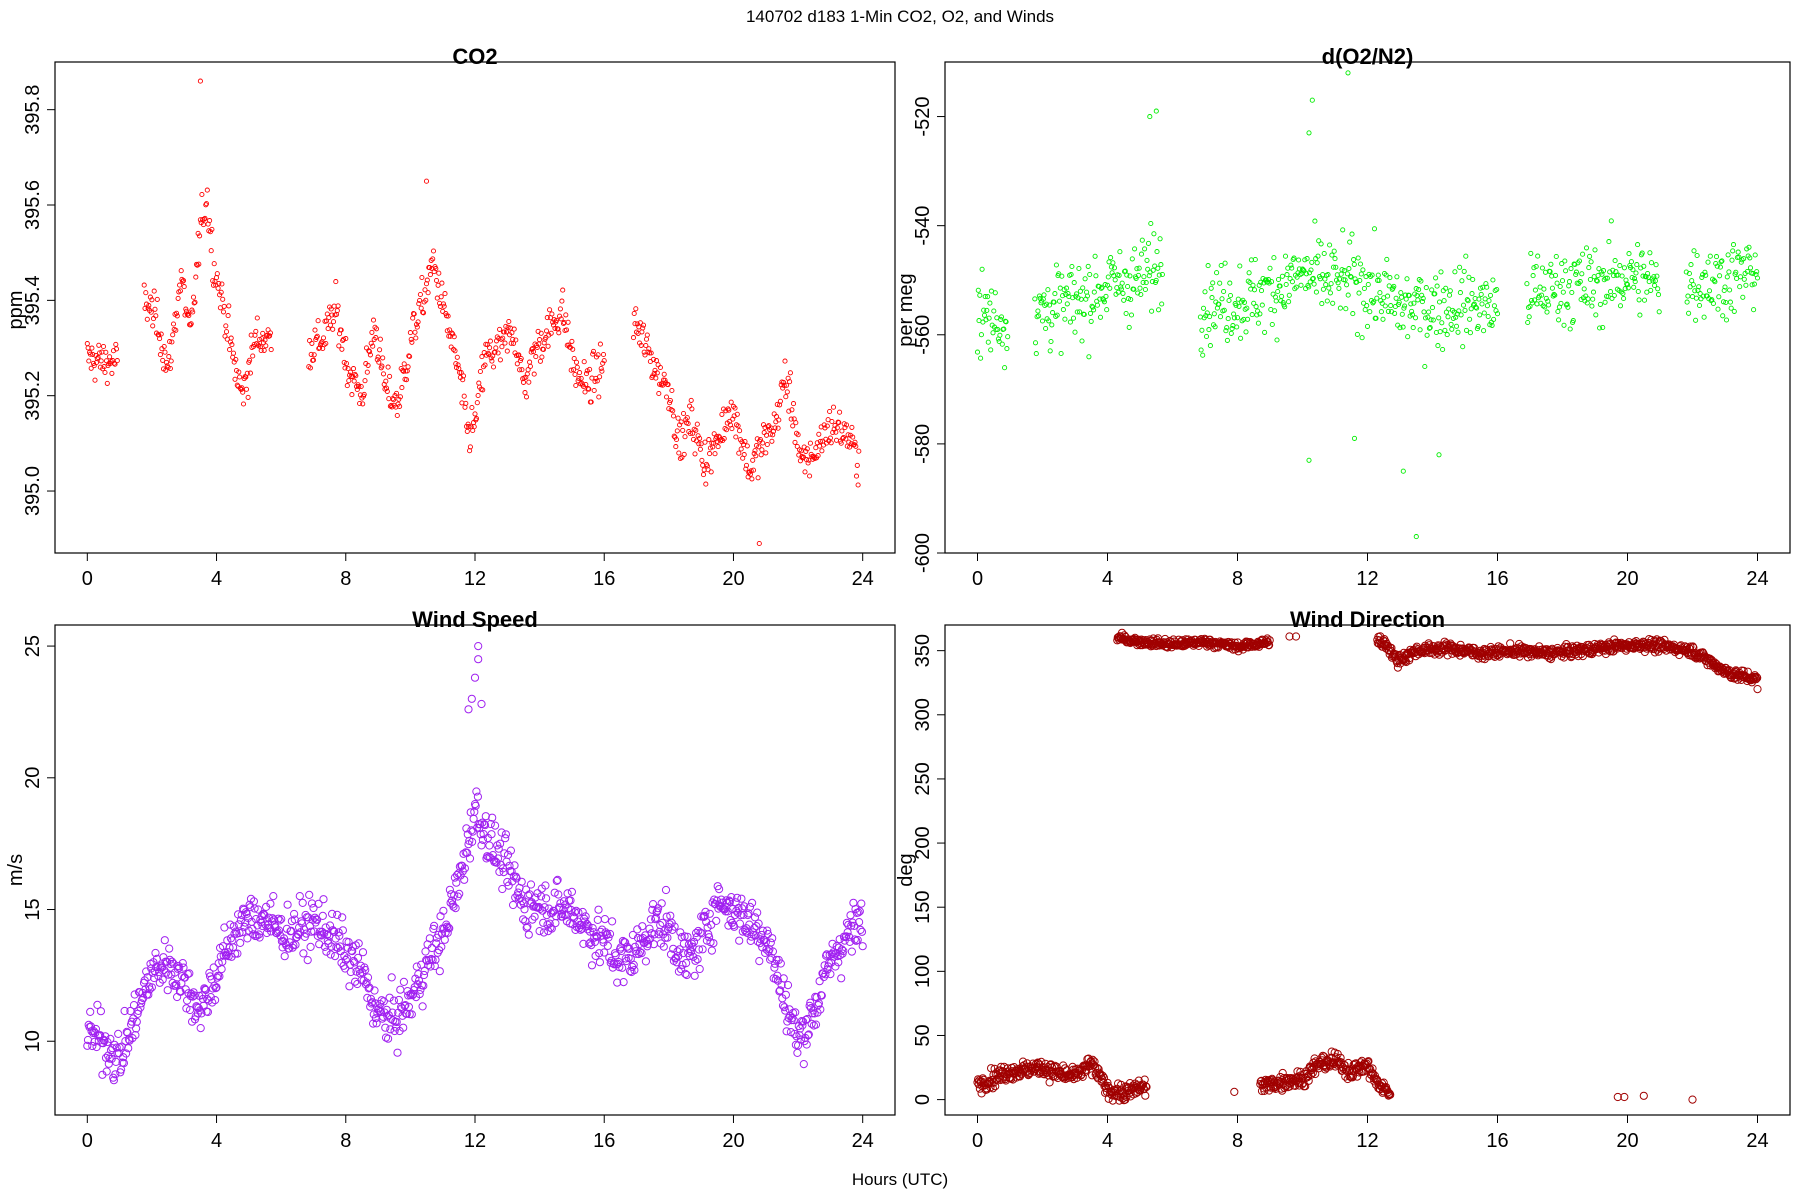  Describe the element at coordinates (977, 1141) in the screenshot. I see `wind-direction-x-tick-label: 0` at that location.